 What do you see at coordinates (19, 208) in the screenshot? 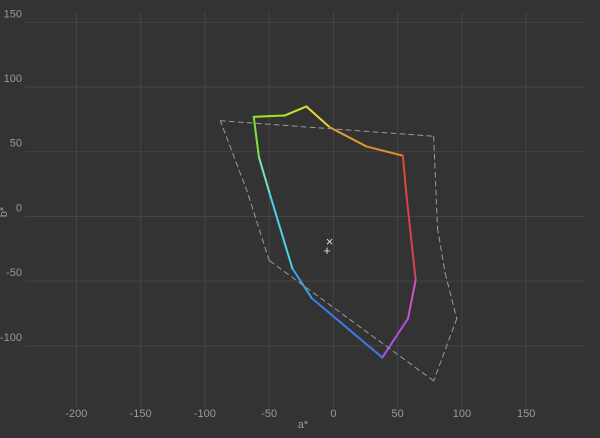
I see `y-tick-label: 0` at bounding box center [19, 208].